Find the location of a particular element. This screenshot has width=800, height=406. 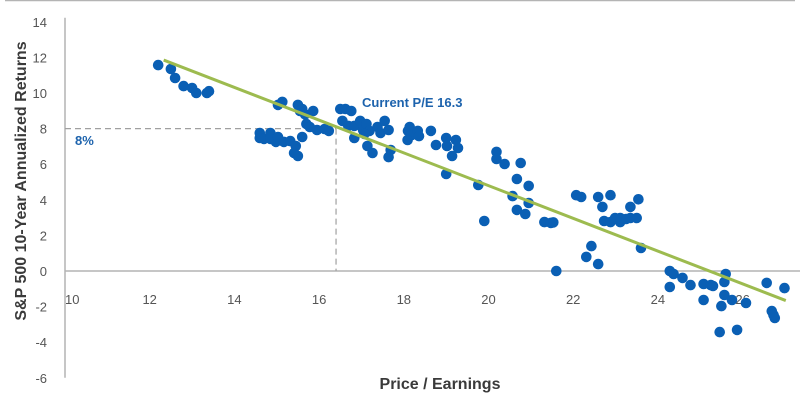

y-tick-label: 8 is located at coordinates (43, 129).